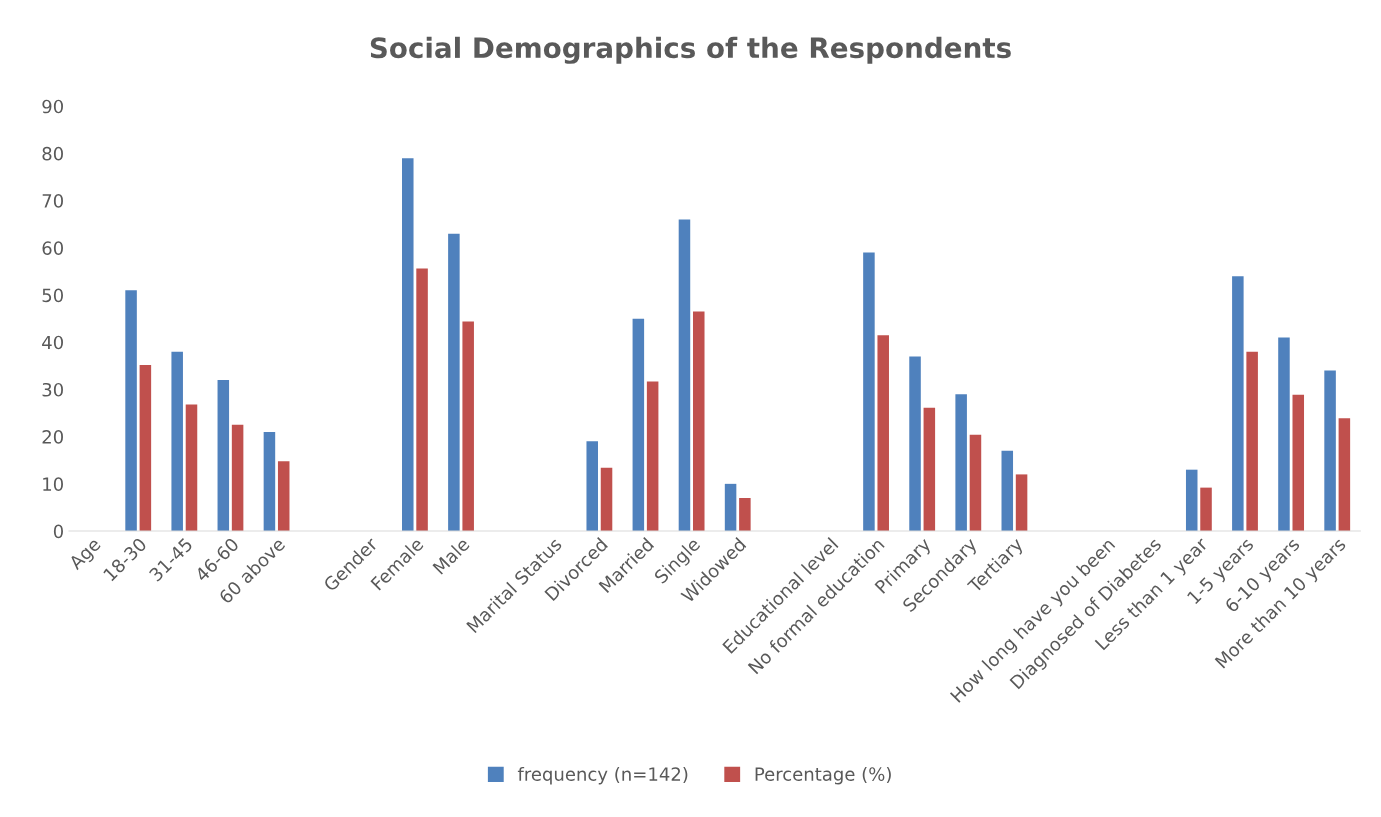  What do you see at coordinates (53, 484) in the screenshot?
I see `y-tick-label: 10` at bounding box center [53, 484].